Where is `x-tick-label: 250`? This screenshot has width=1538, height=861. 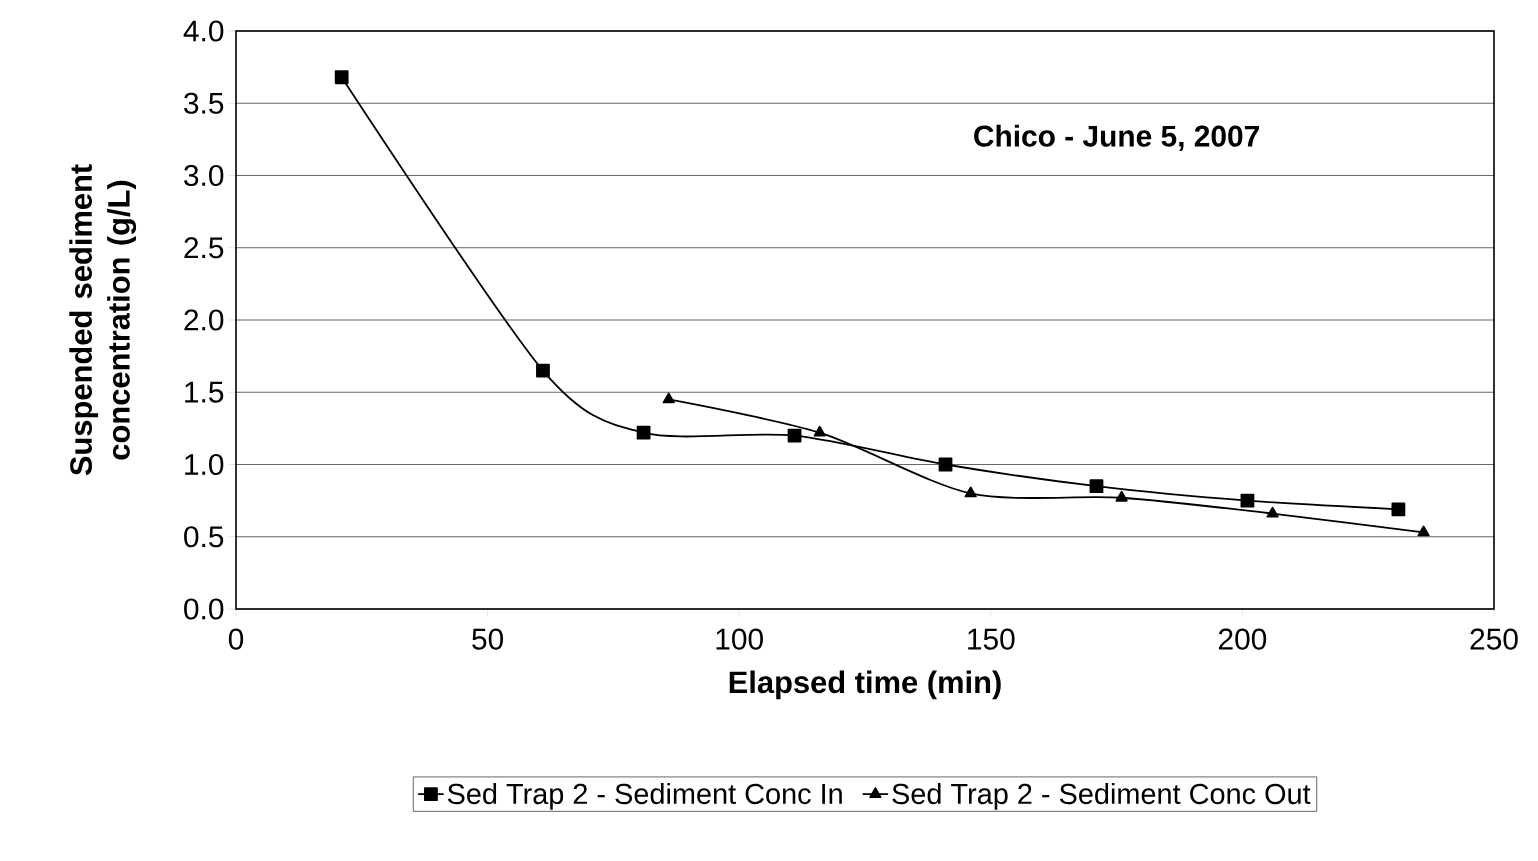 x-tick-label: 250 is located at coordinates (1494, 639).